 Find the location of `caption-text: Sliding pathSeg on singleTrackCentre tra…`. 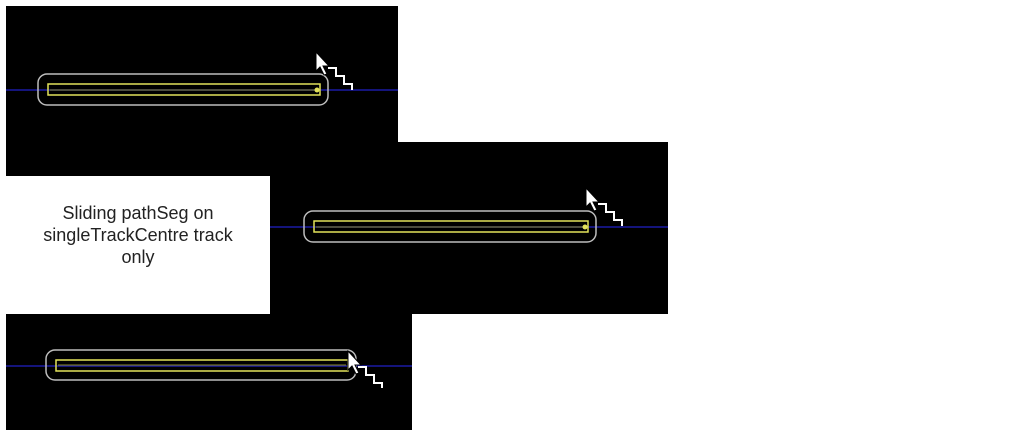

caption-text: Sliding pathSeg on singleTrackCentre tra… is located at coordinates (137, 235).